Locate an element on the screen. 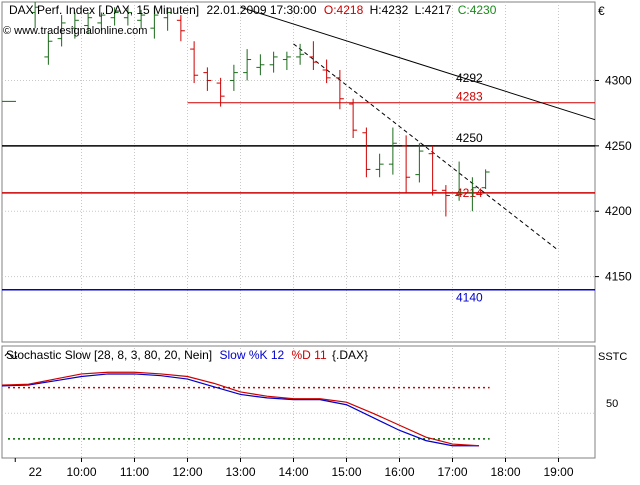 The image size is (640, 485). stochastic-lines is located at coordinates (245, 409).